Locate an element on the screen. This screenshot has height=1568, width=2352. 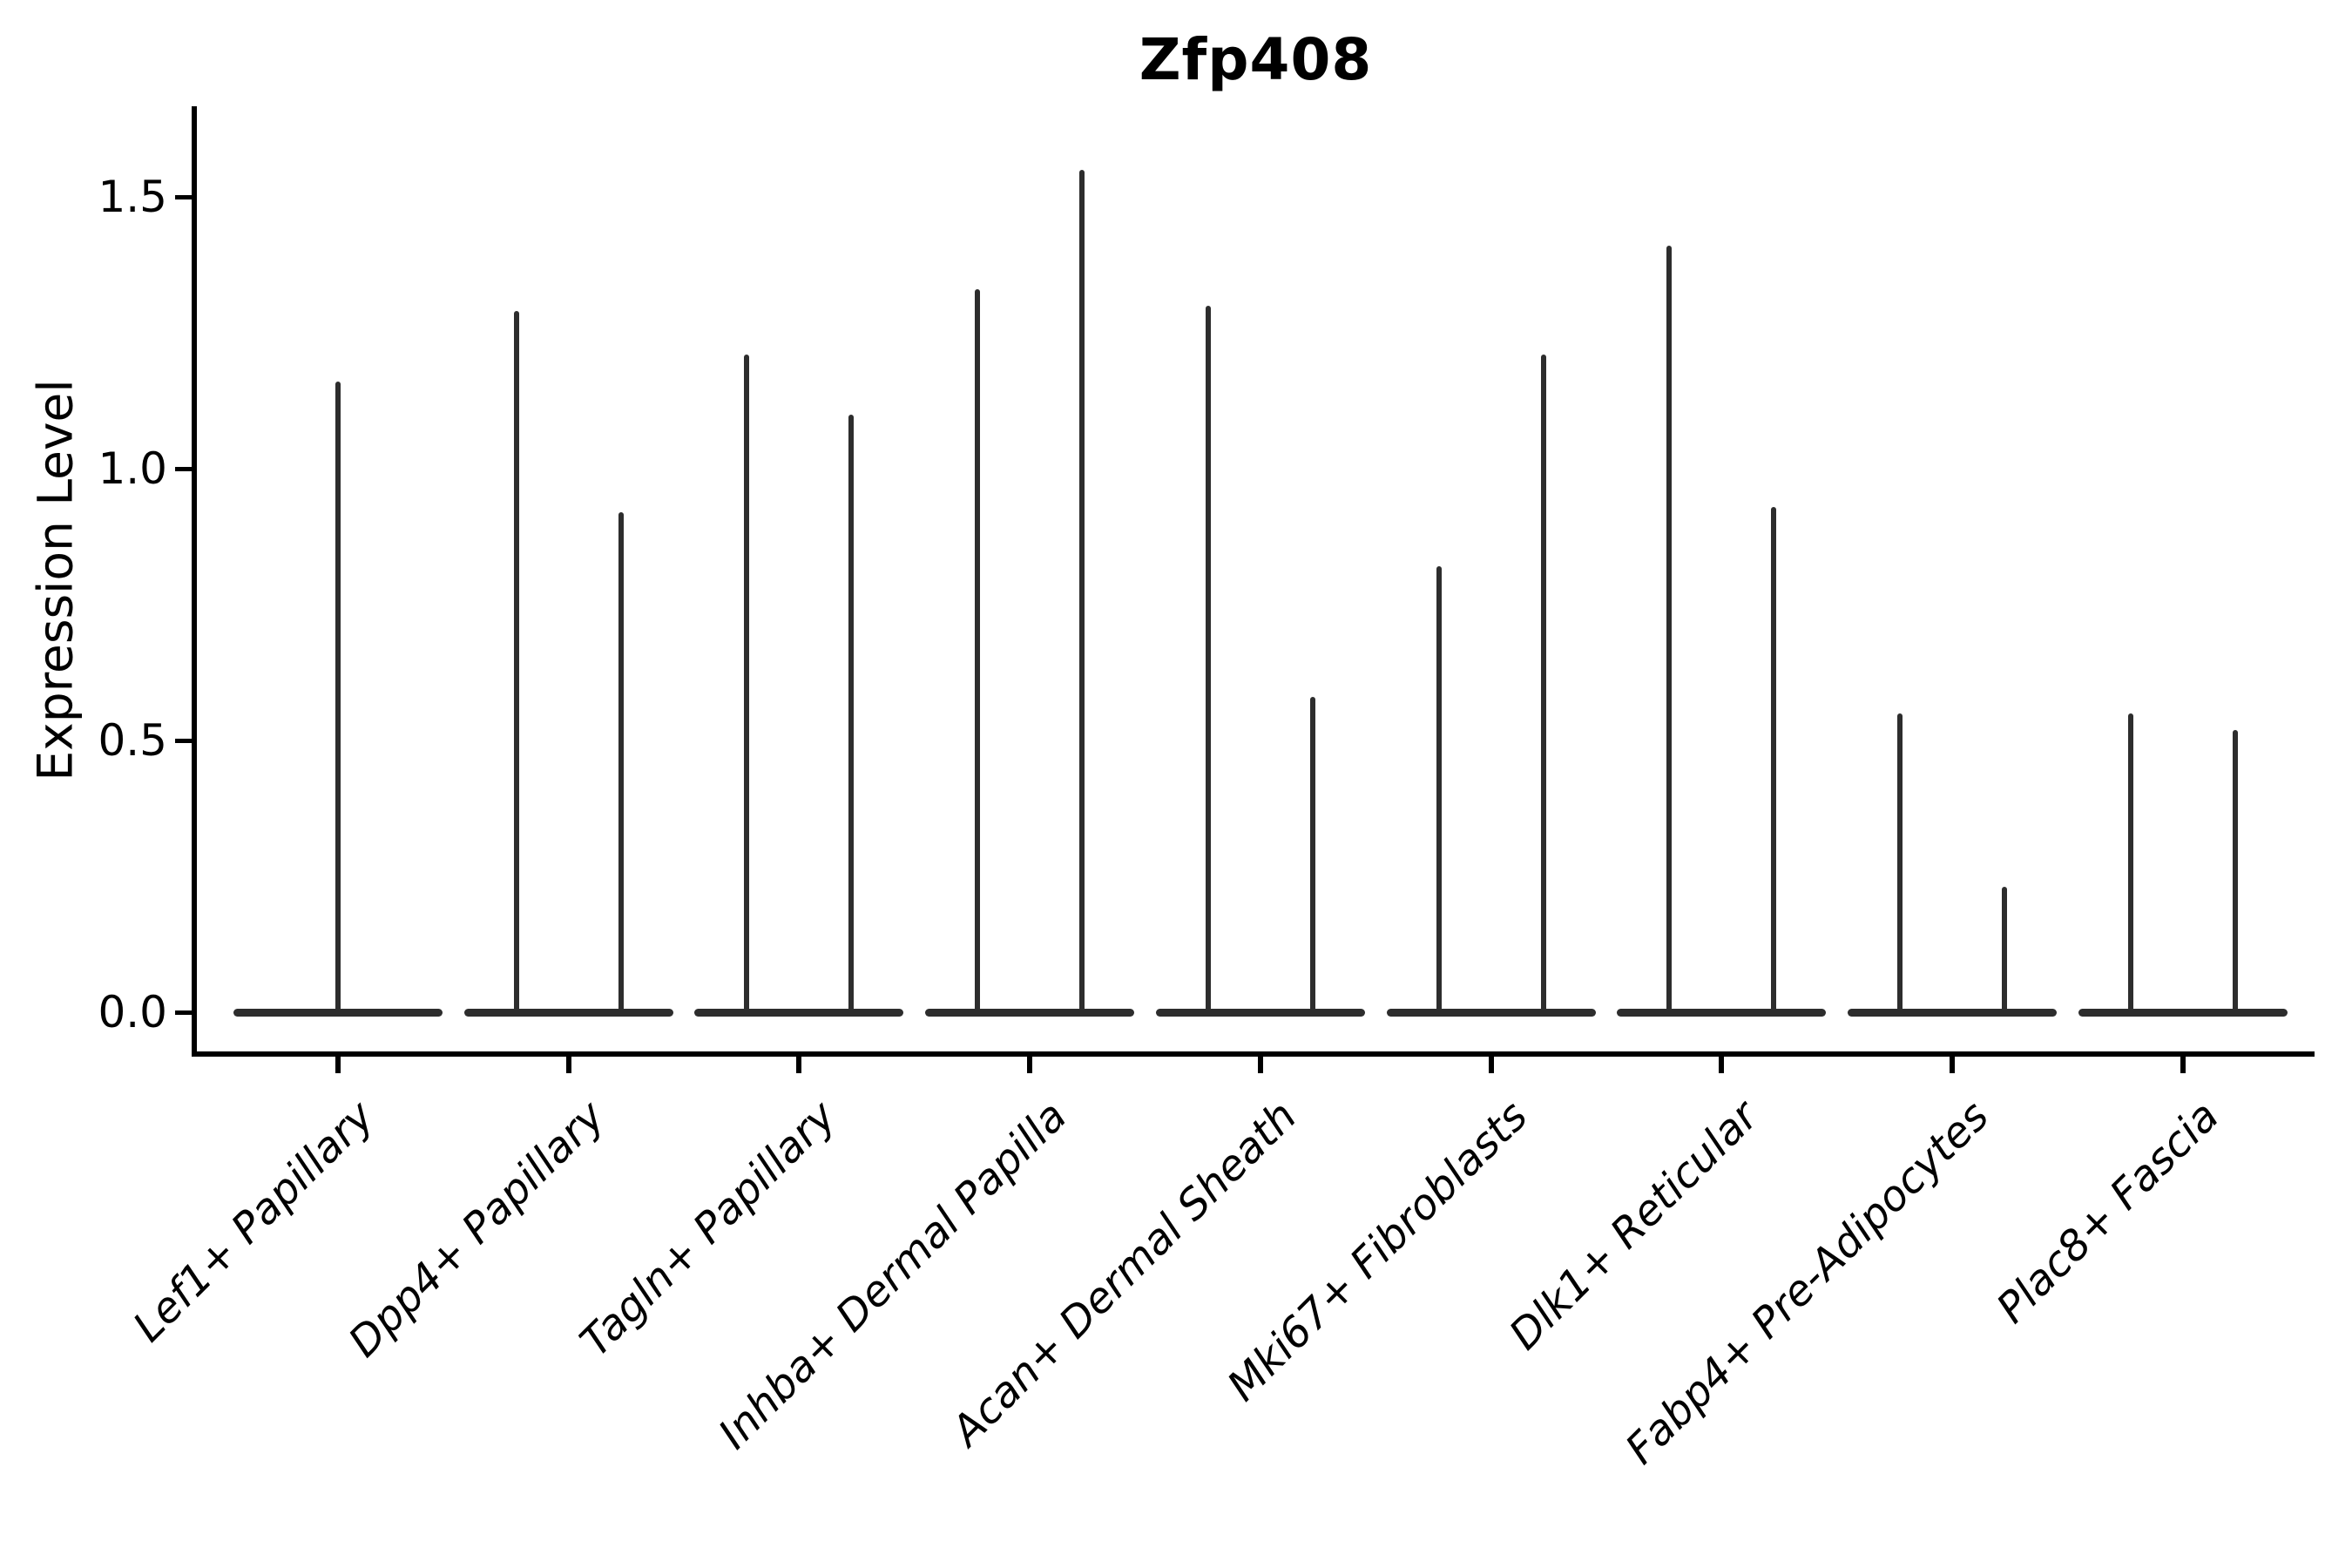
y-tick-label: 1.5 is located at coordinates (132, 197).